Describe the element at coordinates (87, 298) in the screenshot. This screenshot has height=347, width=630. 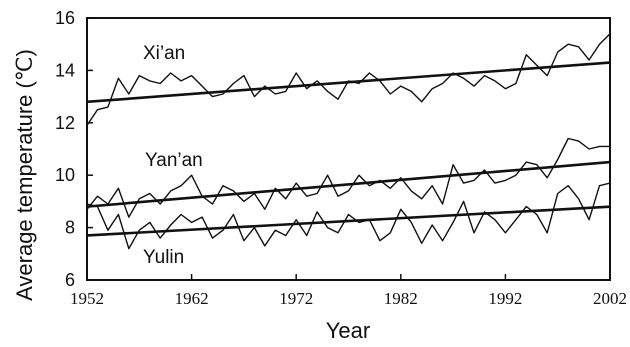
I see `x-tick-label: 1952` at that location.